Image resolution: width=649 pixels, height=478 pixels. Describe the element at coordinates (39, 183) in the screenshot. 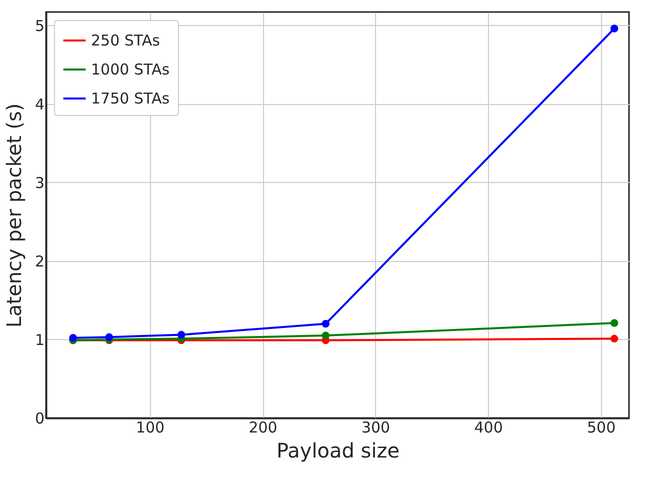

I see `y-tick-label: 3` at that location.